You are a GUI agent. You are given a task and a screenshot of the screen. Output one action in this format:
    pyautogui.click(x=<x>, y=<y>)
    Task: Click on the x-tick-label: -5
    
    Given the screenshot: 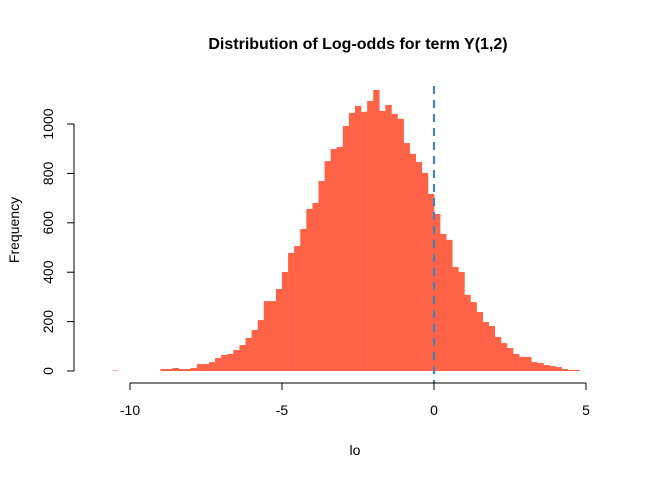 What is the action you would take?
    pyautogui.click(x=282, y=410)
    